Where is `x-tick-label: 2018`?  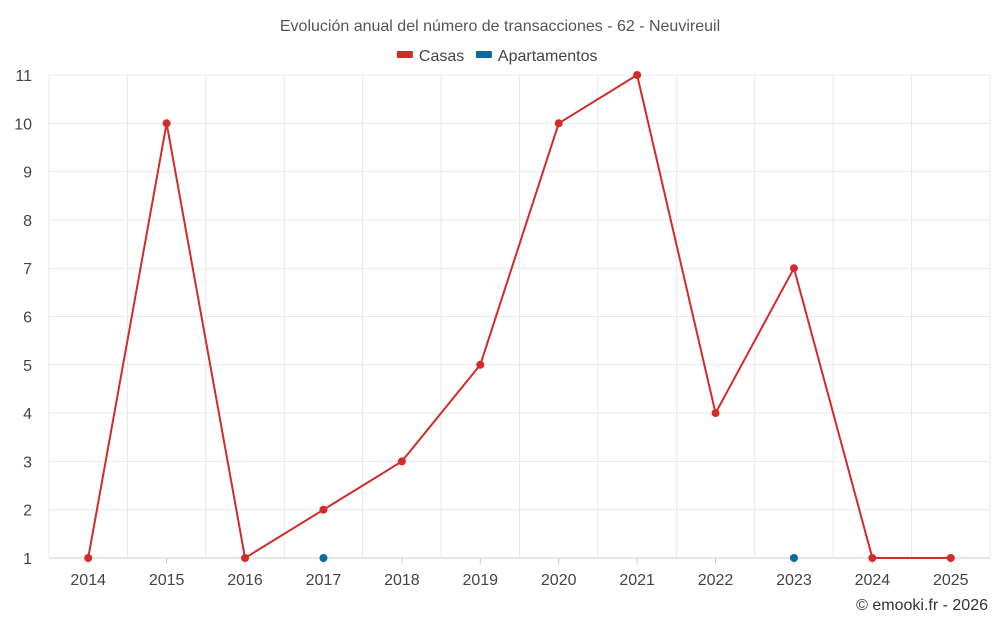
x-tick-label: 2018 is located at coordinates (402, 580).